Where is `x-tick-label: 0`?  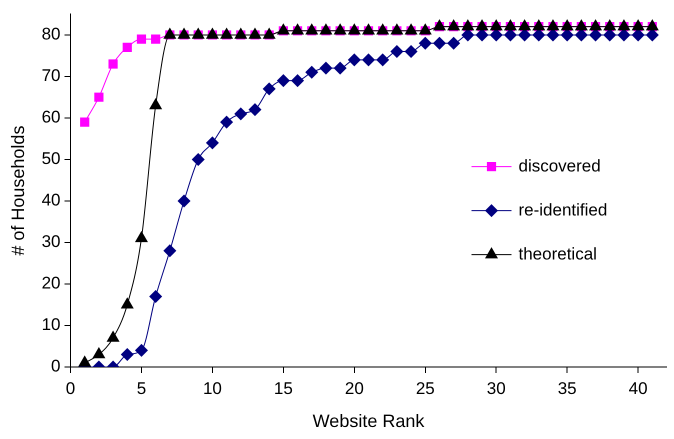
x-tick-label: 0 is located at coordinates (71, 388).